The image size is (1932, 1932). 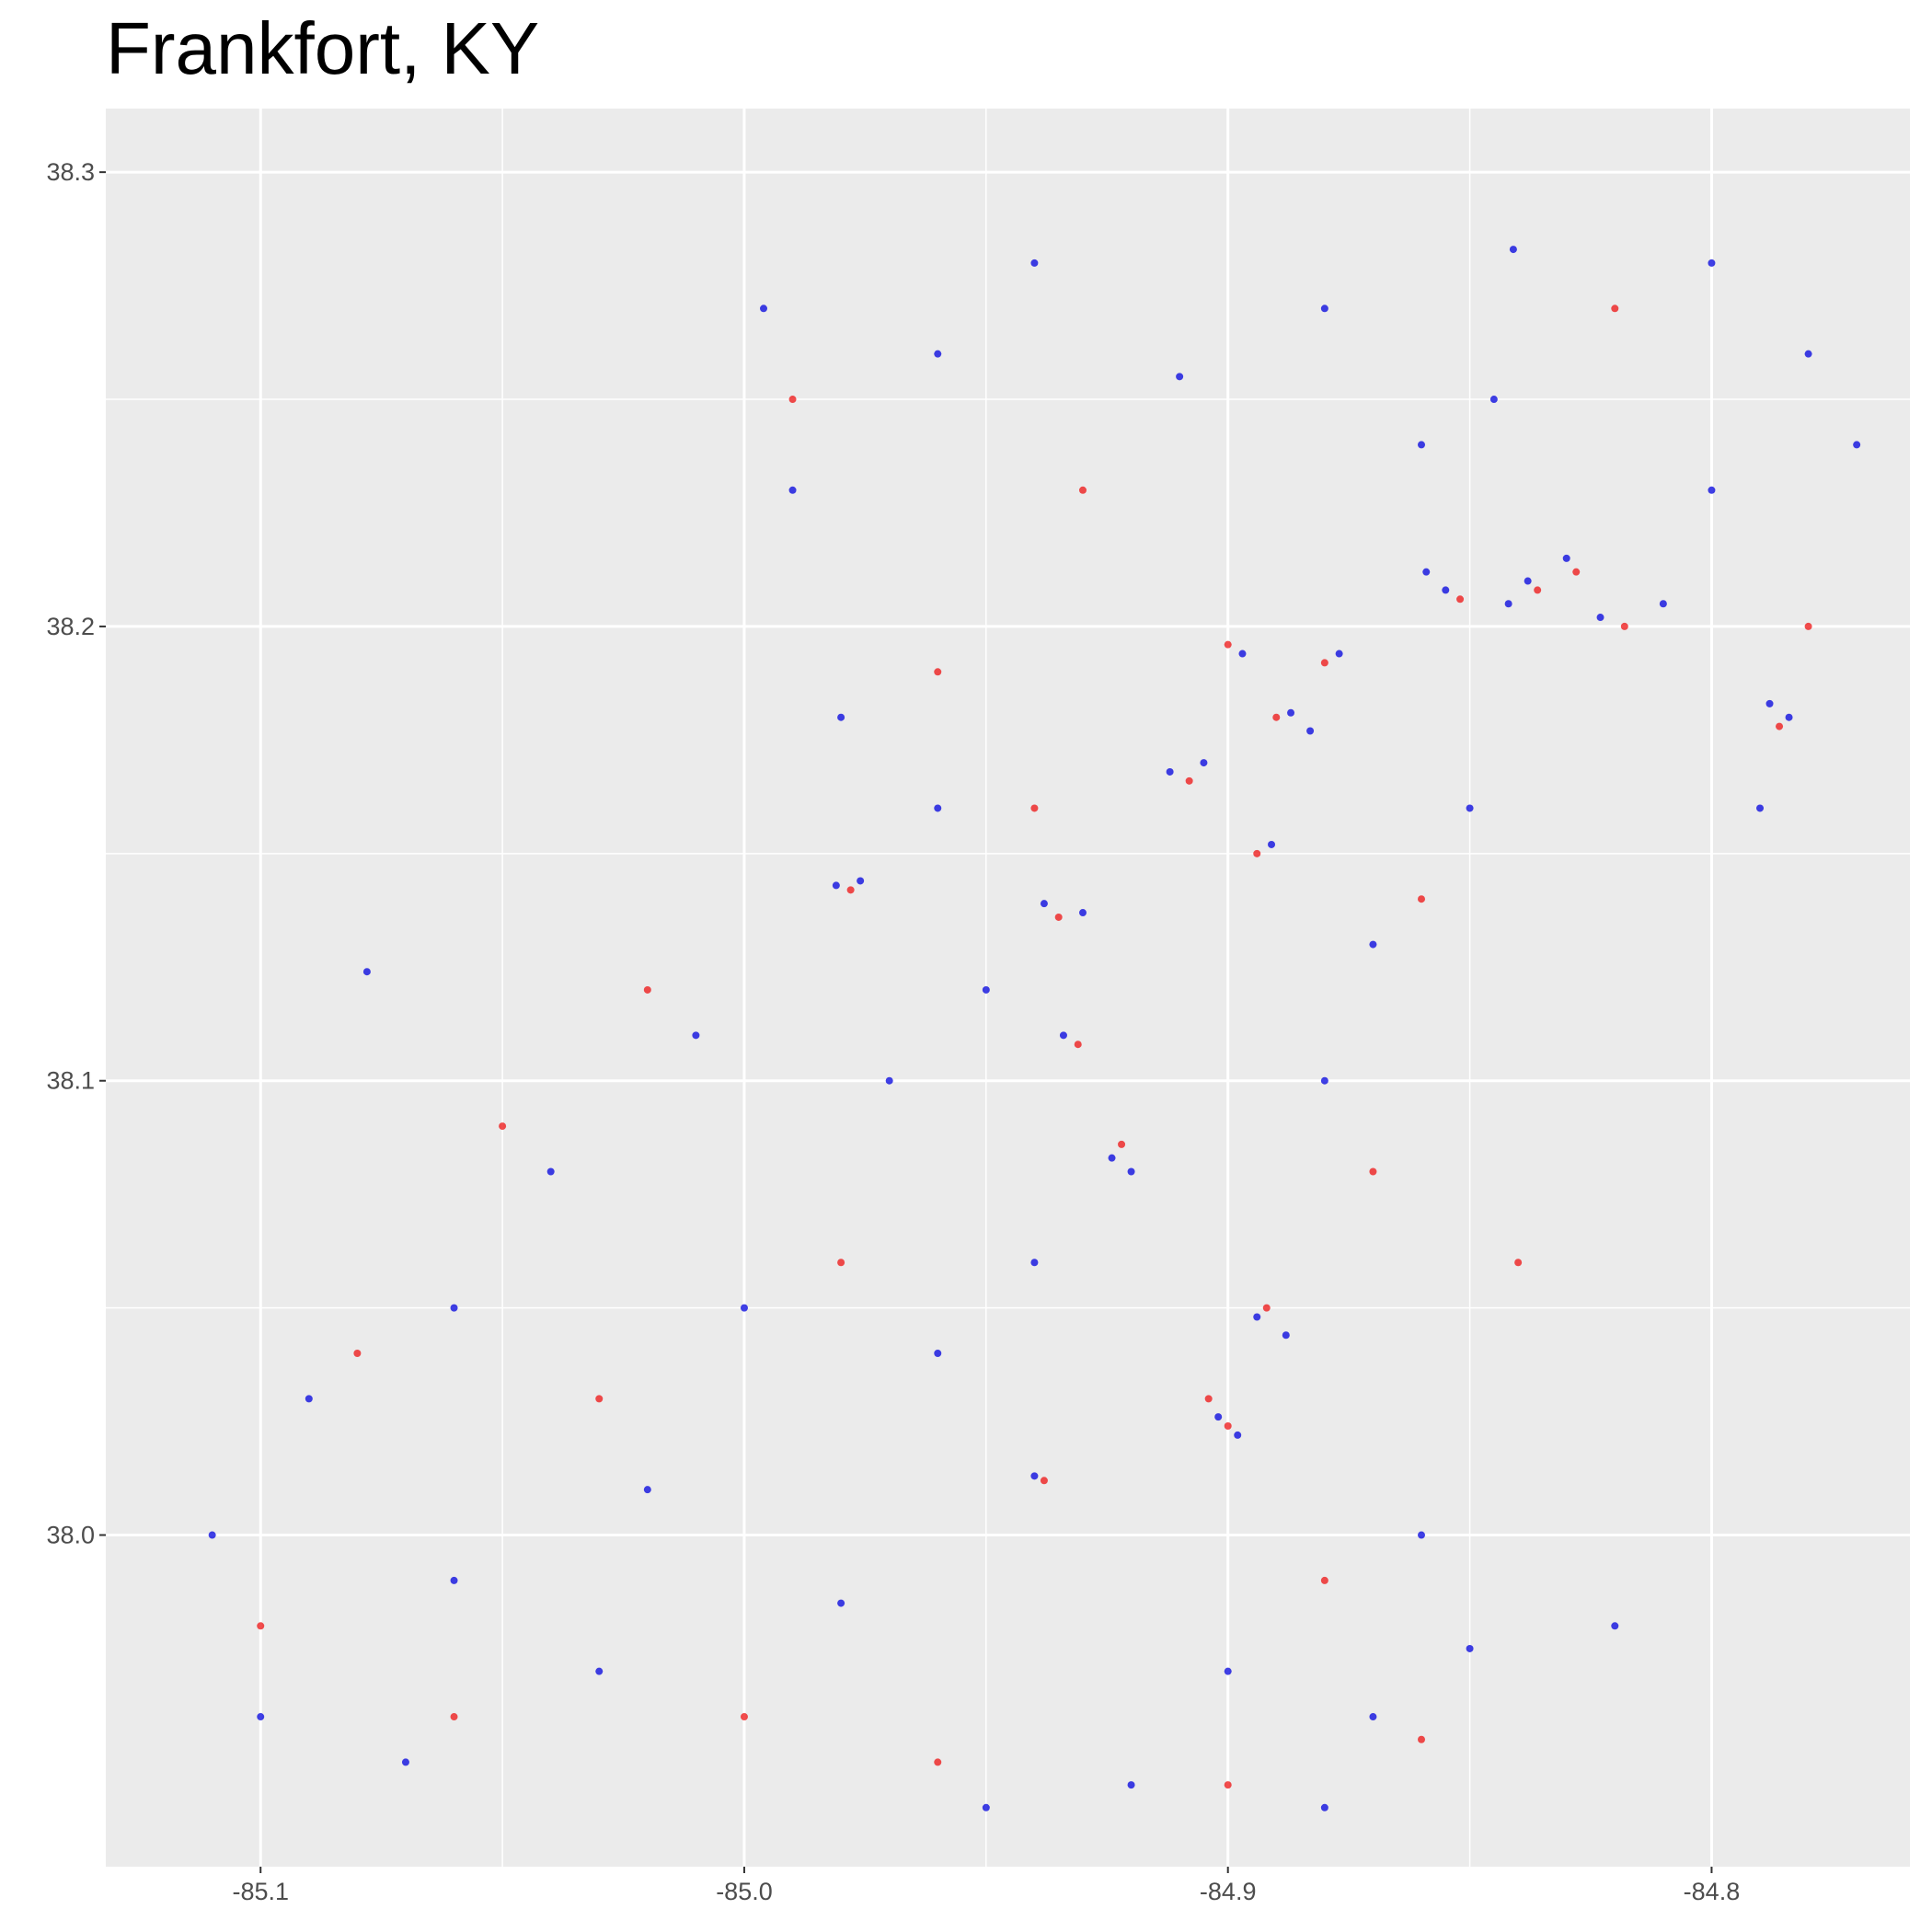 I want to click on y-tick-label: 38.3, so click(x=70, y=172).